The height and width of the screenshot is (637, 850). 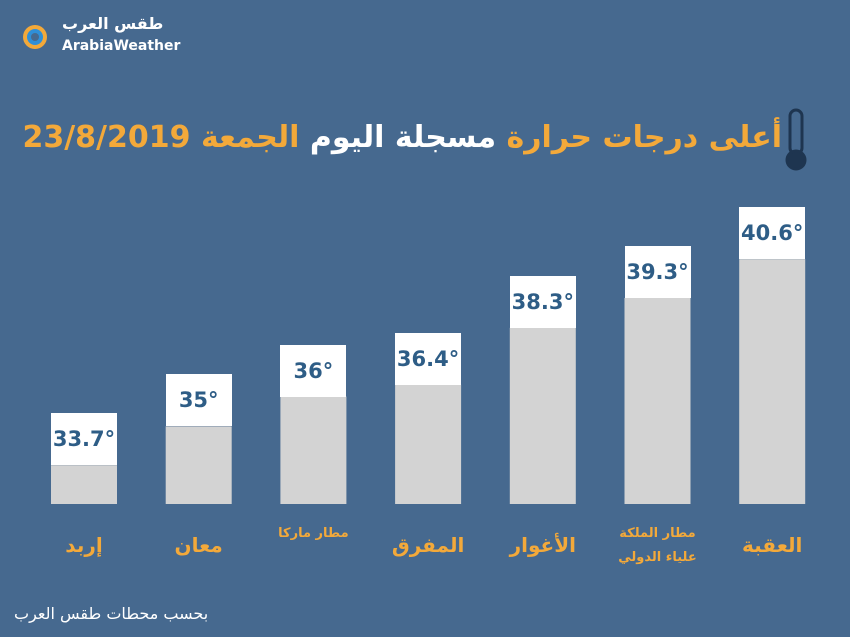 I want to click on value-label: 40.6°, so click(x=772, y=233).